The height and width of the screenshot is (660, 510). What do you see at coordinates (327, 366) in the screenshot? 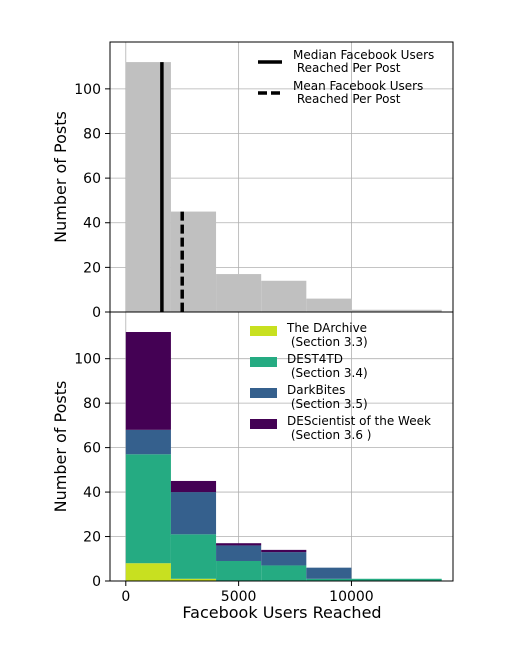
I see `legend-label: DEST4TD (Section 3.4)` at bounding box center [327, 366].